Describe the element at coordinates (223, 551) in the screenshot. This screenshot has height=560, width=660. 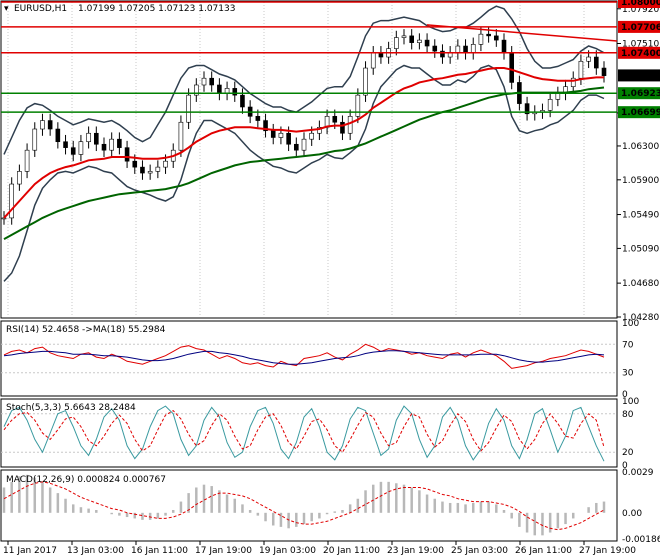
I see `time-tick-label: 17 Jan 19:00` at that location.